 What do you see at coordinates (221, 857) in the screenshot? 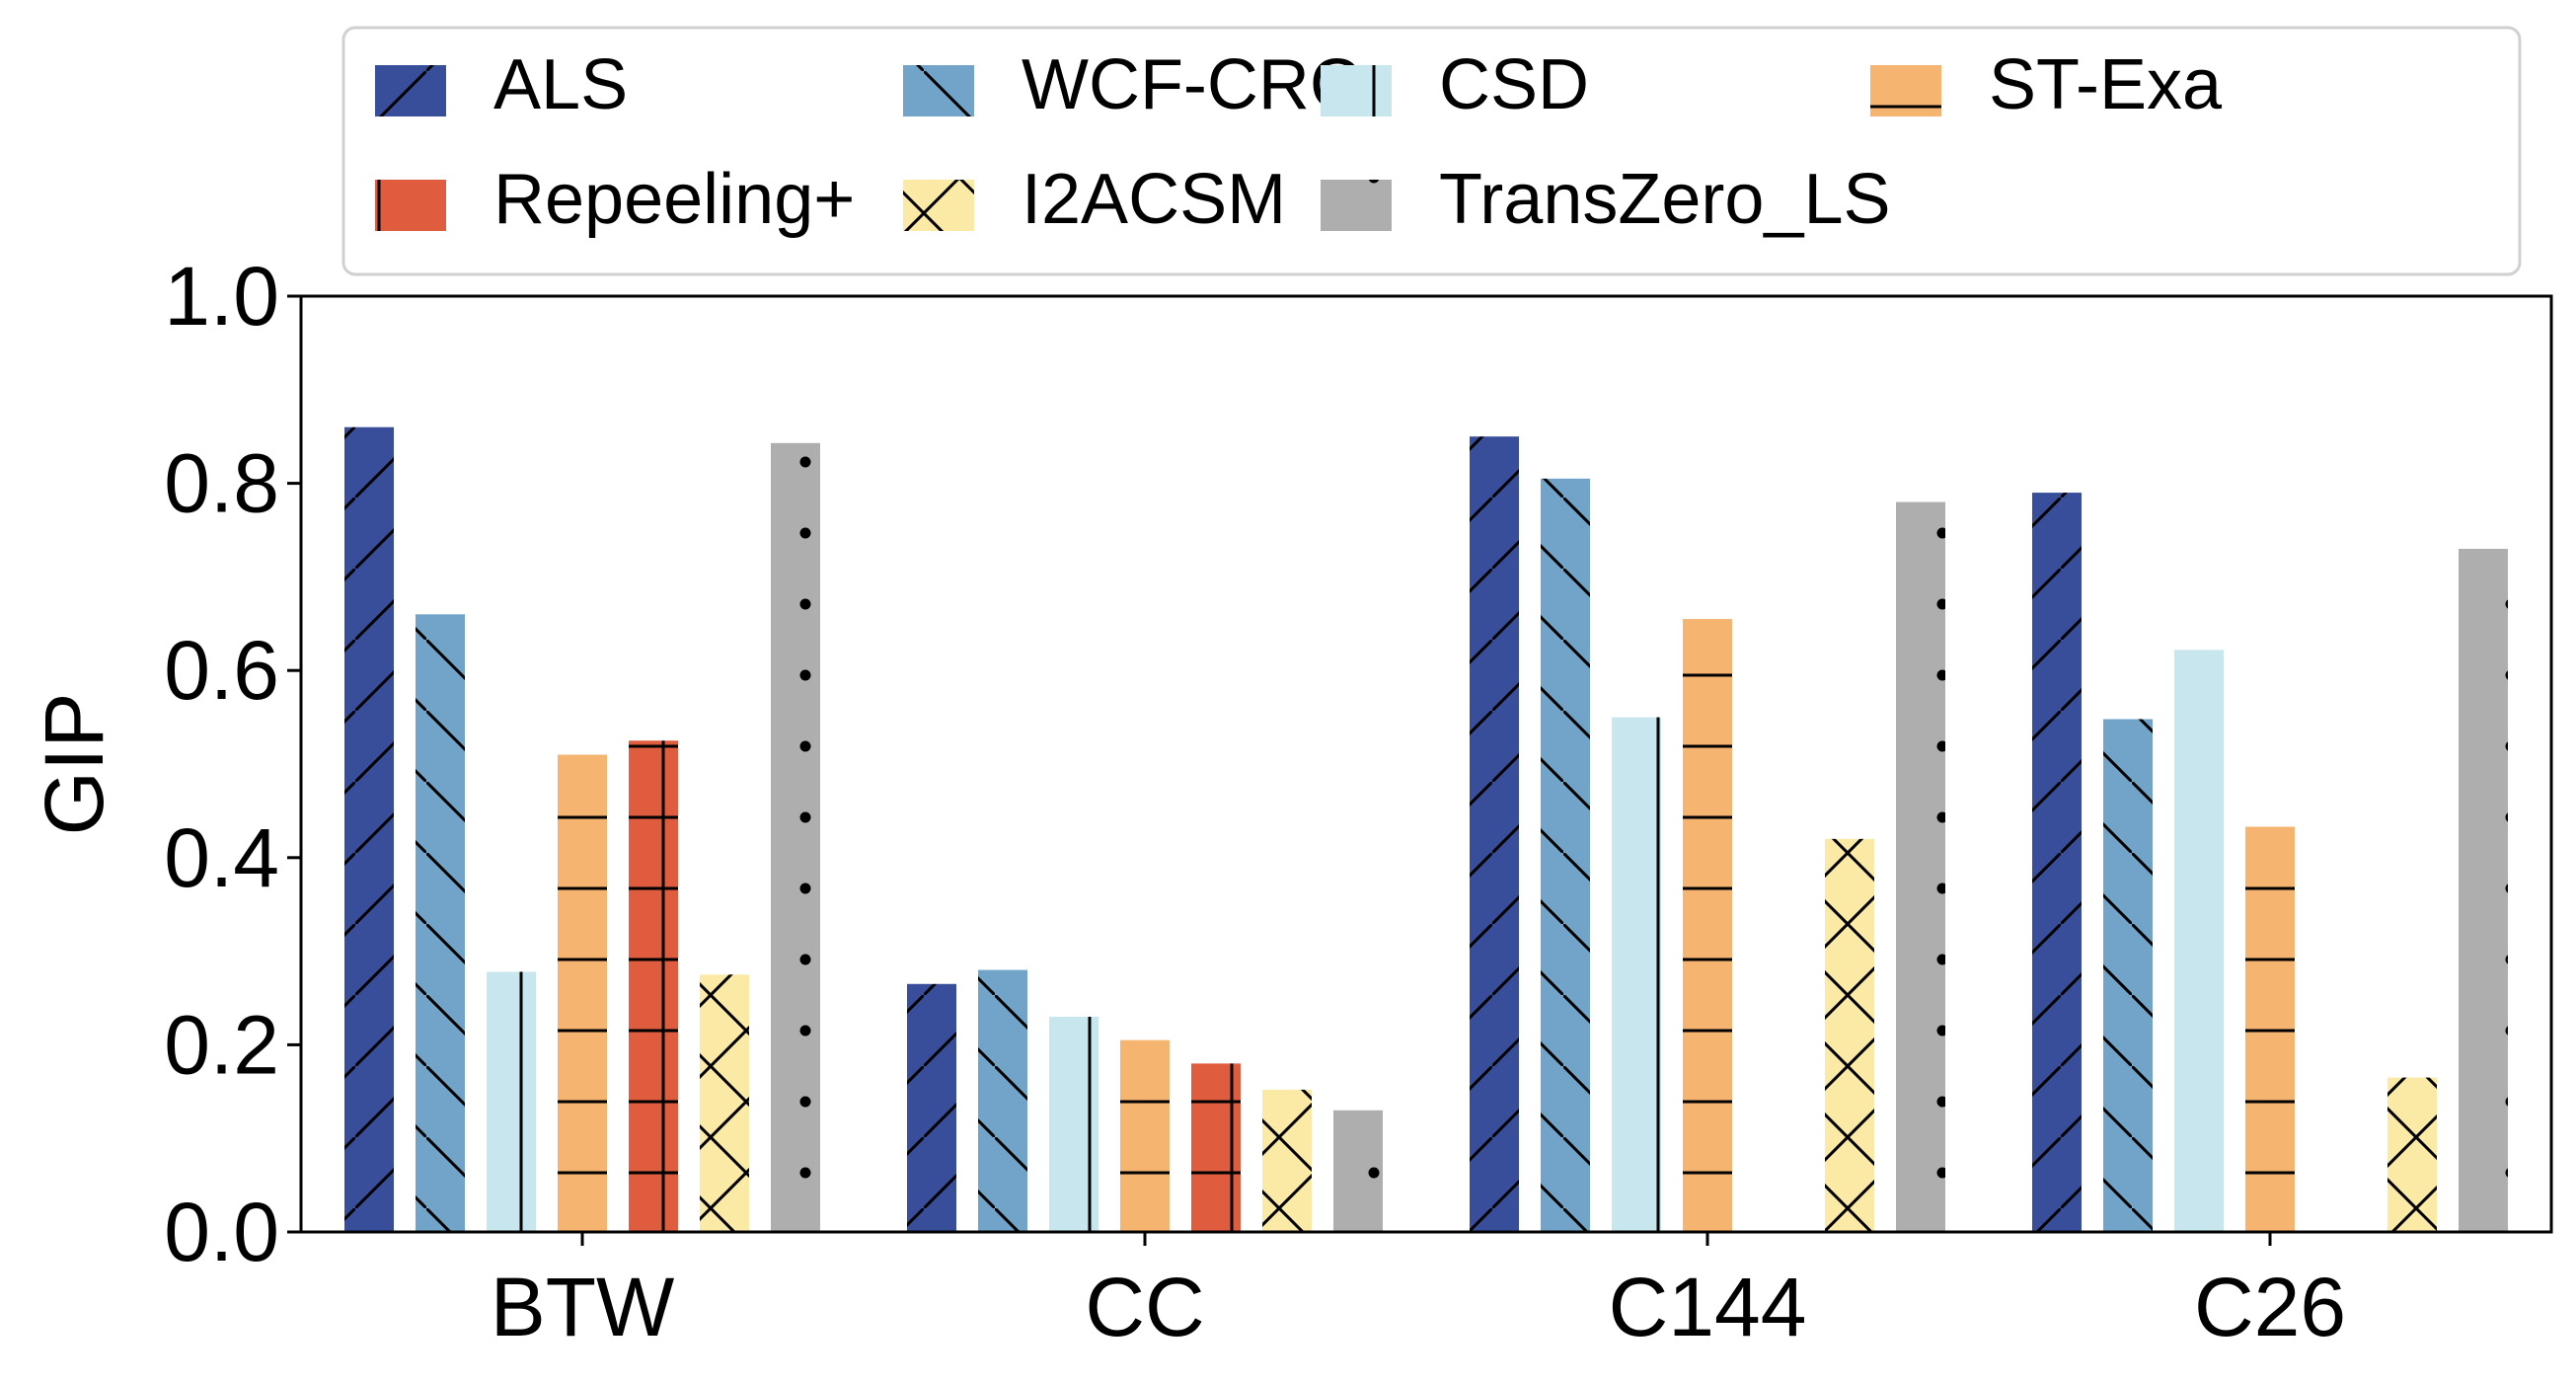
I see `y-tick-label: 0.4` at bounding box center [221, 857].